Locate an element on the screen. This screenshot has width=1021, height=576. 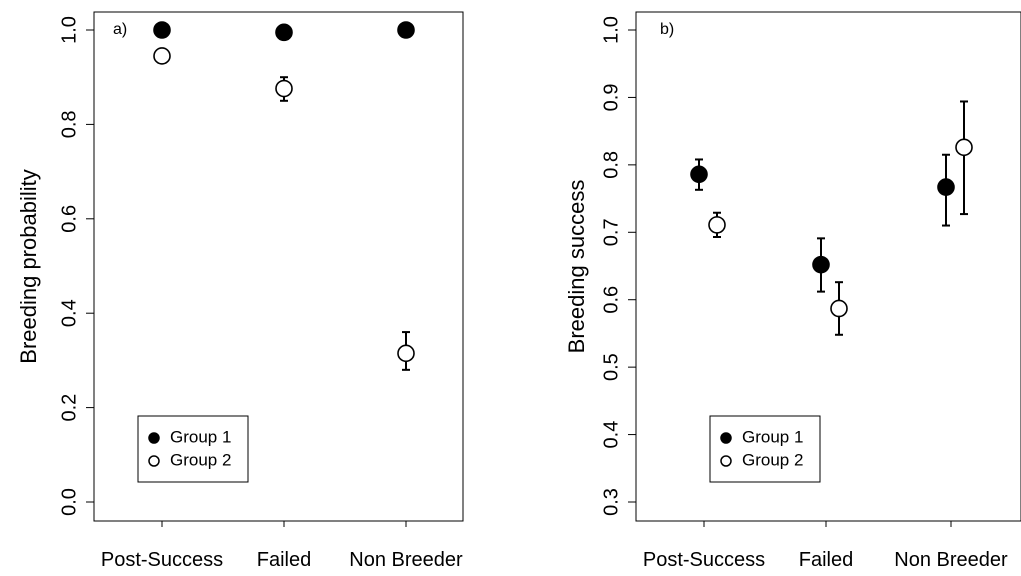
y-tick-label: 0.0 is located at coordinates (69, 502).